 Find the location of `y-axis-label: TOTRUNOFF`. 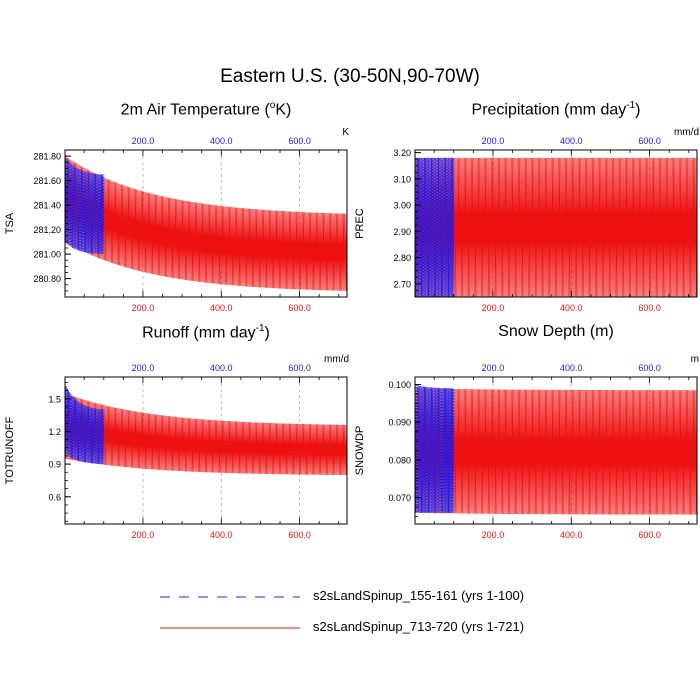

y-axis-label: TOTRUNOFF is located at coordinates (10, 450).